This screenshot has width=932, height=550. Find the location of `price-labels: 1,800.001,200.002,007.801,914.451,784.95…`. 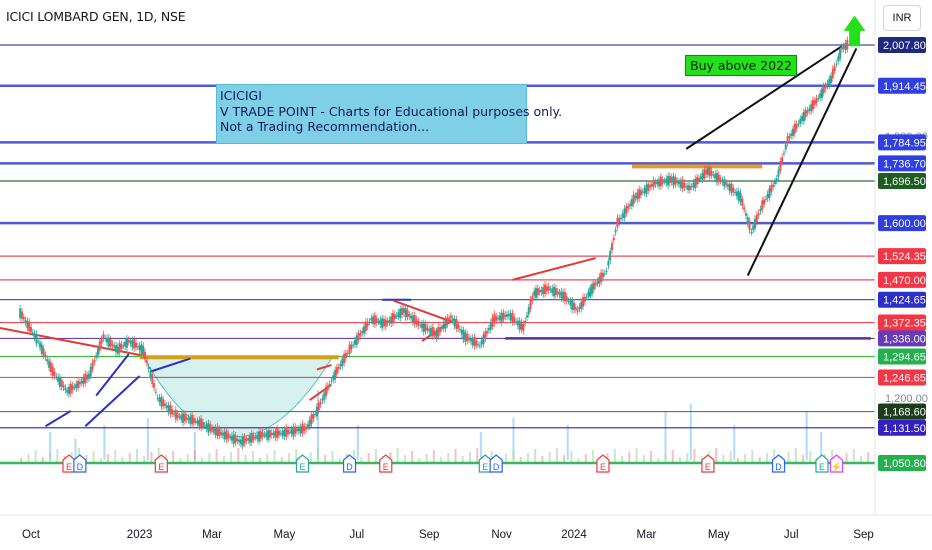

price-labels: 1,800.001,200.002,007.801,914.451,784.95… is located at coordinates (903, 254).